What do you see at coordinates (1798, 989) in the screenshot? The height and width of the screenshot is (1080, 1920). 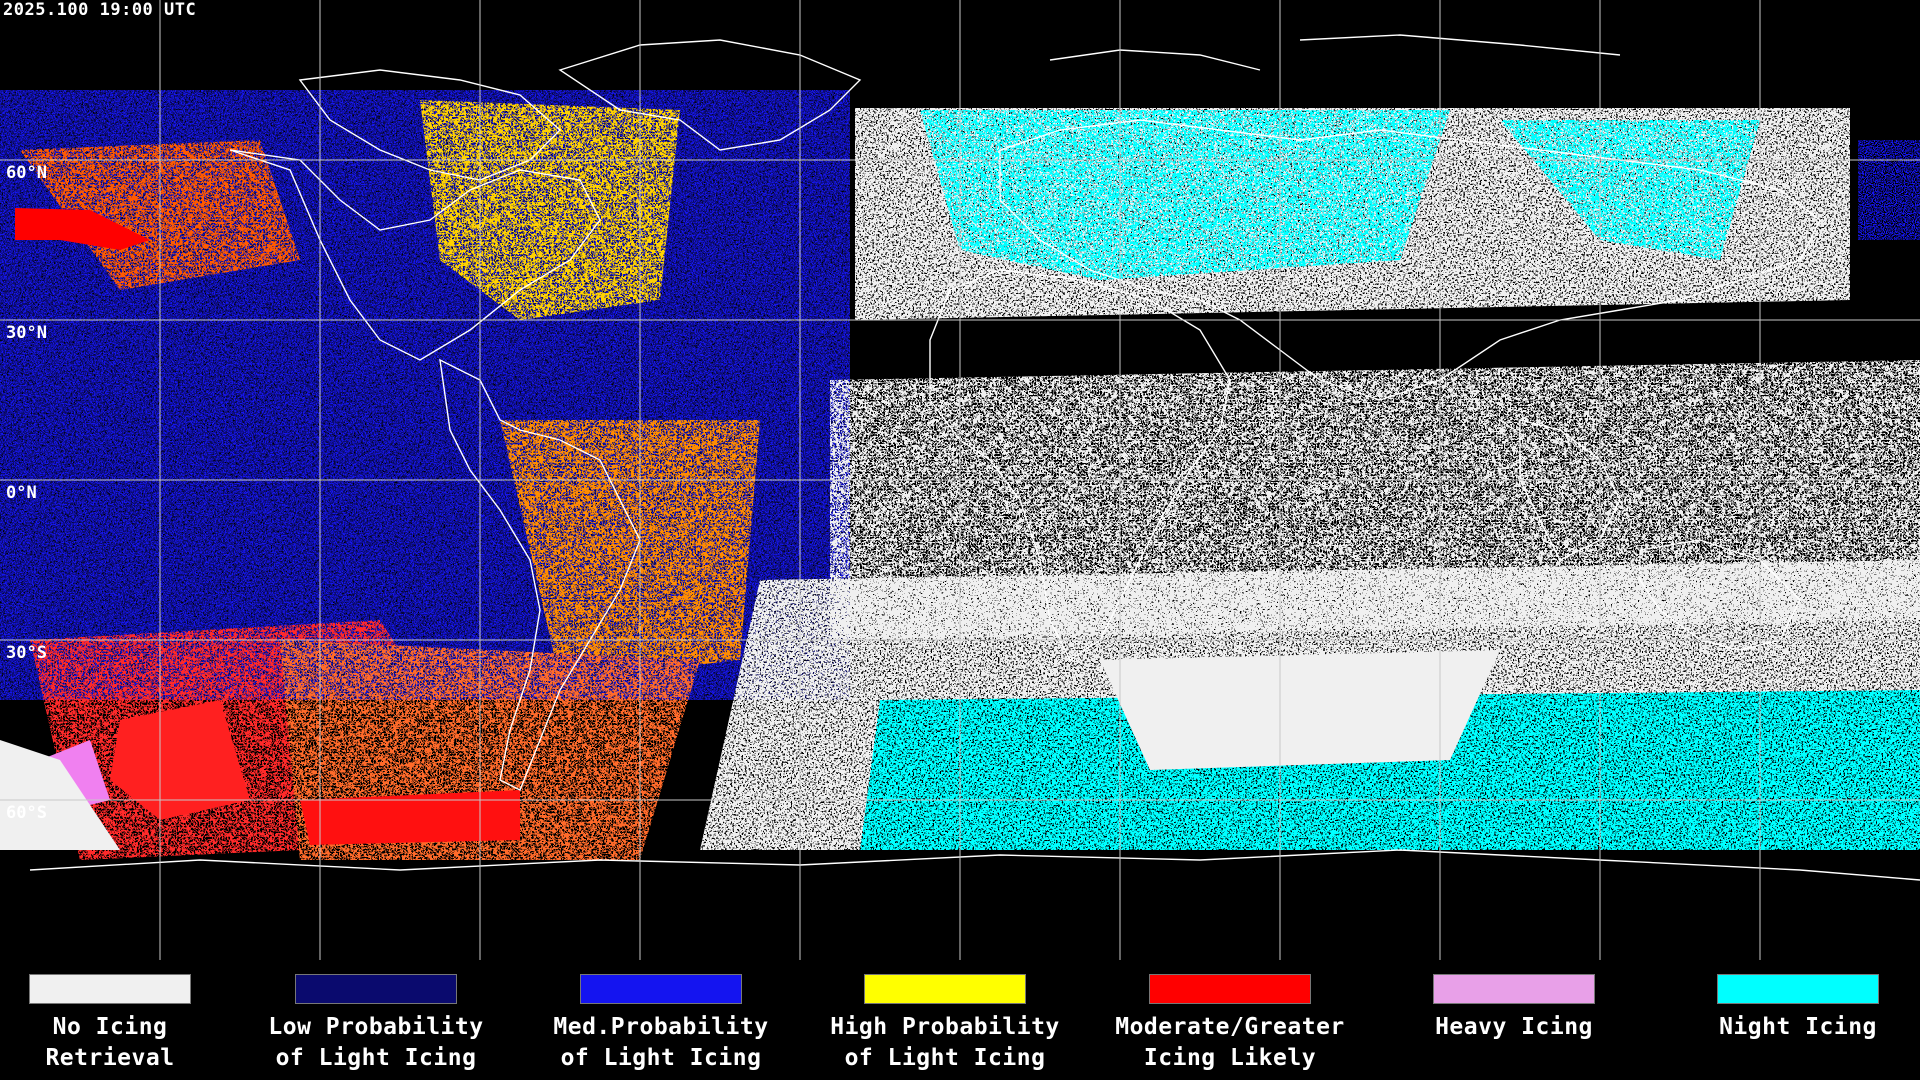 I see `legend-swatch-night-icing` at bounding box center [1798, 989].